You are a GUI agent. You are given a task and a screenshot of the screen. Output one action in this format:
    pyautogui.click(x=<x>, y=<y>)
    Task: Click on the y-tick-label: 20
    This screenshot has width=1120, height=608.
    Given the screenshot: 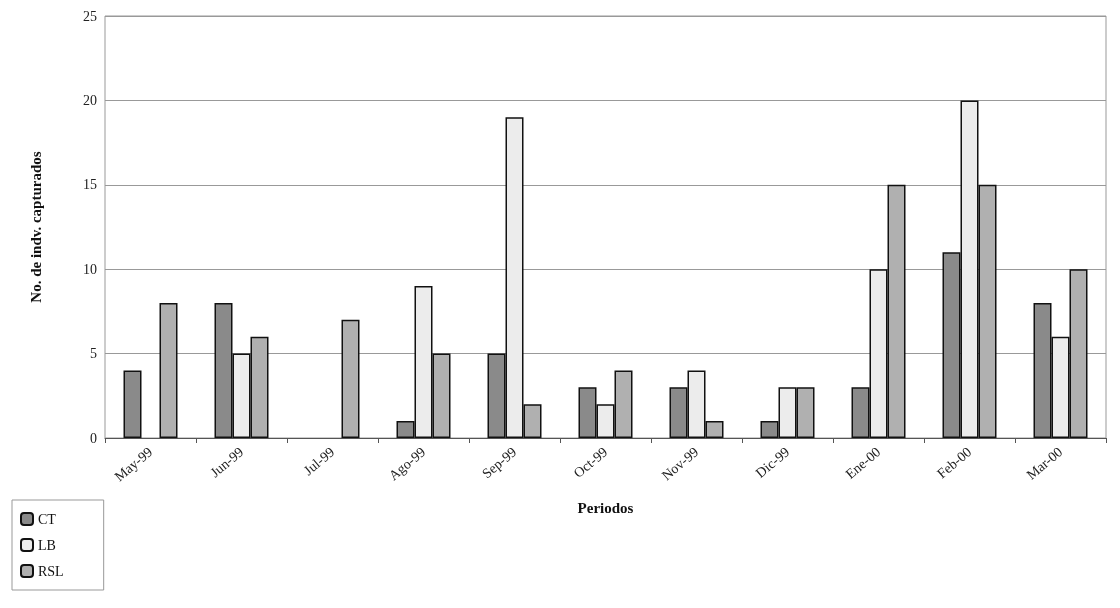 What is the action you would take?
    pyautogui.click(x=90, y=100)
    